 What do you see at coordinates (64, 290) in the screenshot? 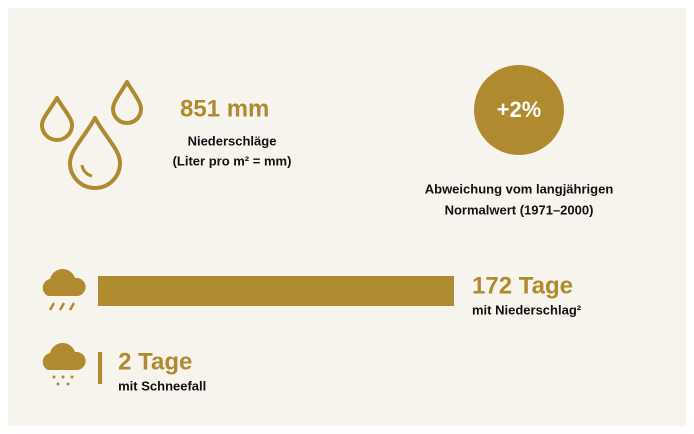
I see `rain-cloud-icon` at bounding box center [64, 290].